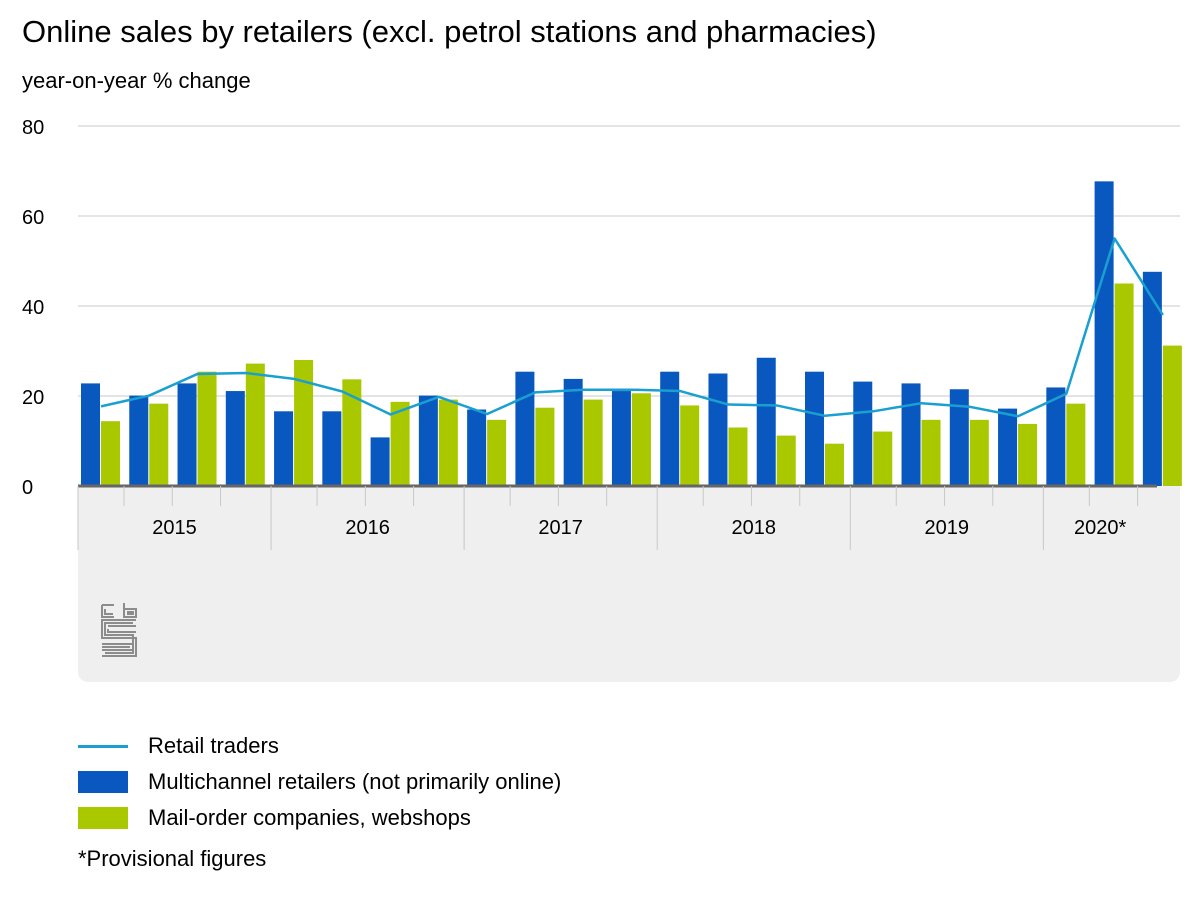  Describe the element at coordinates (174, 528) in the screenshot. I see `x-year-label: 2015` at that location.